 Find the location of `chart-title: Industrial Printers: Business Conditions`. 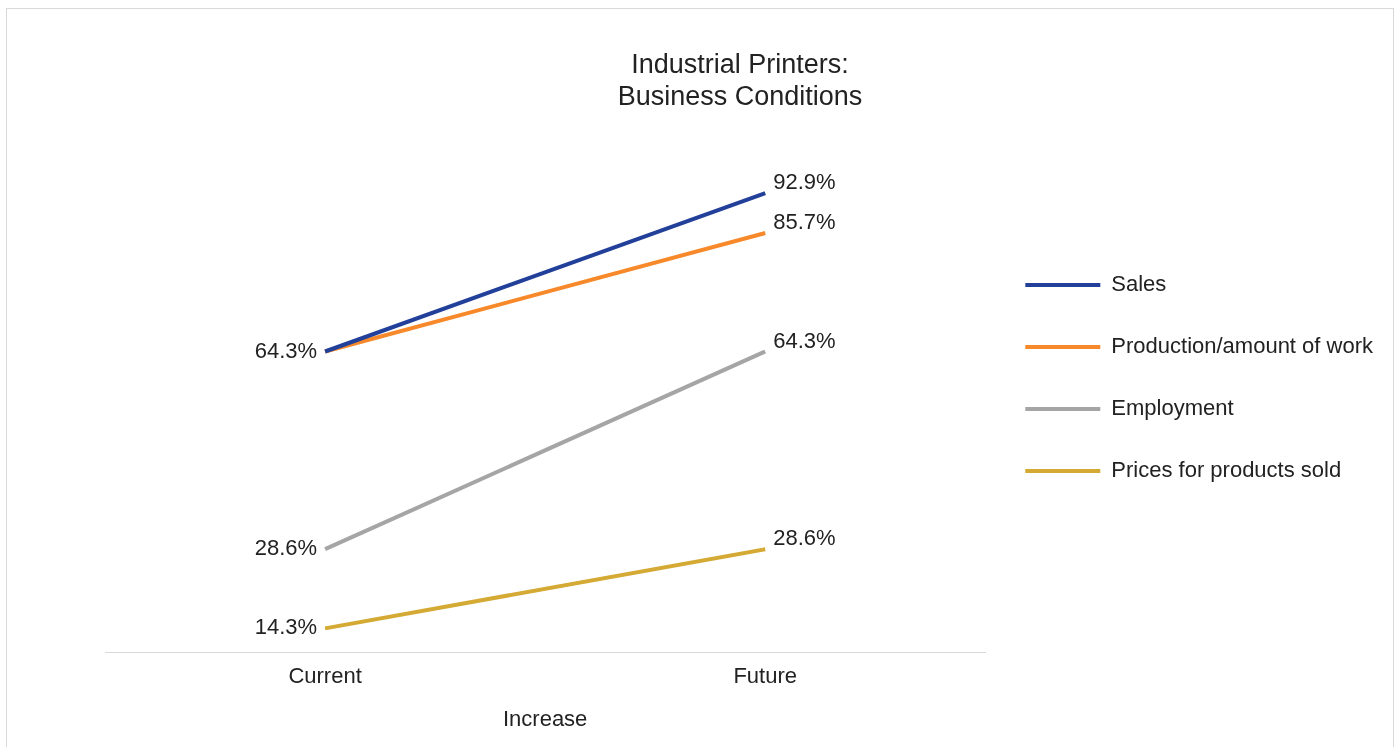

chart-title: Industrial Printers: Business Conditions is located at coordinates (740, 80).